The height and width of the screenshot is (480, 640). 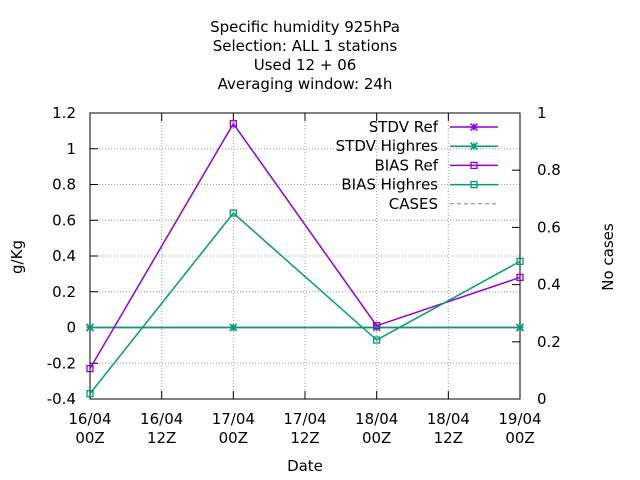 What do you see at coordinates (519, 419) in the screenshot?
I see `x-tick-label-date: 19/04` at bounding box center [519, 419].